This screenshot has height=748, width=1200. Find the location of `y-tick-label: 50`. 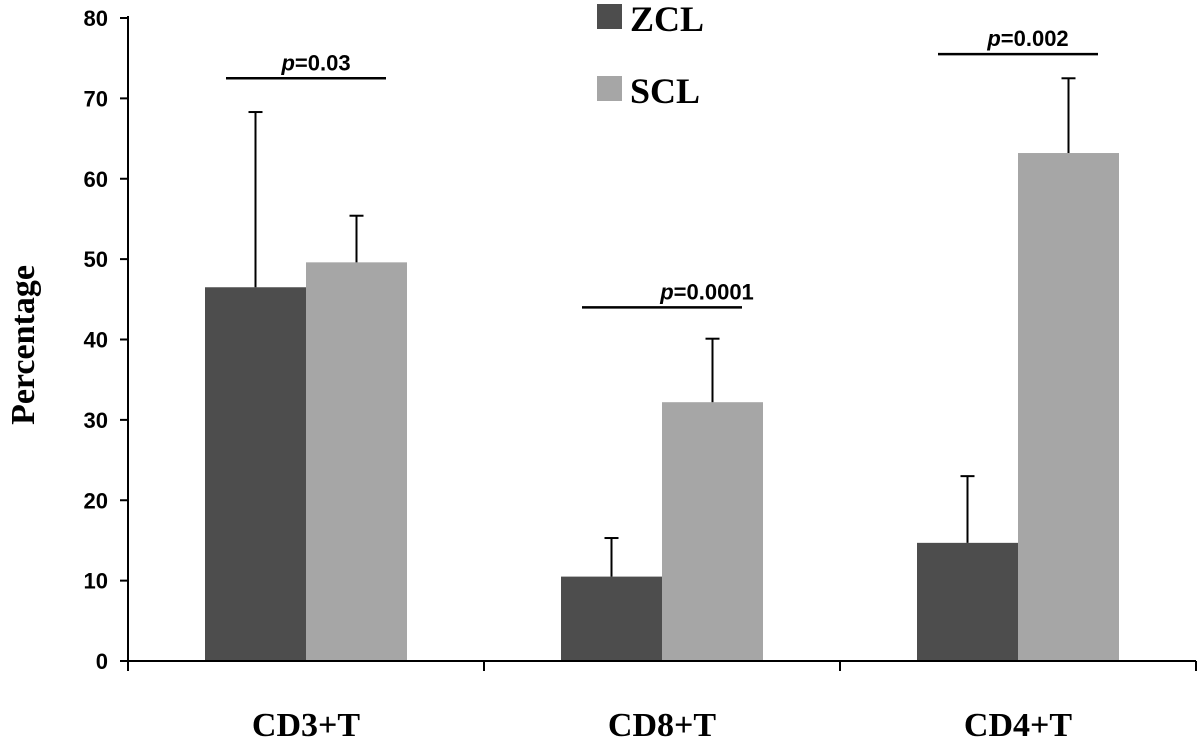

y-tick-label: 50 is located at coordinates (96, 259).